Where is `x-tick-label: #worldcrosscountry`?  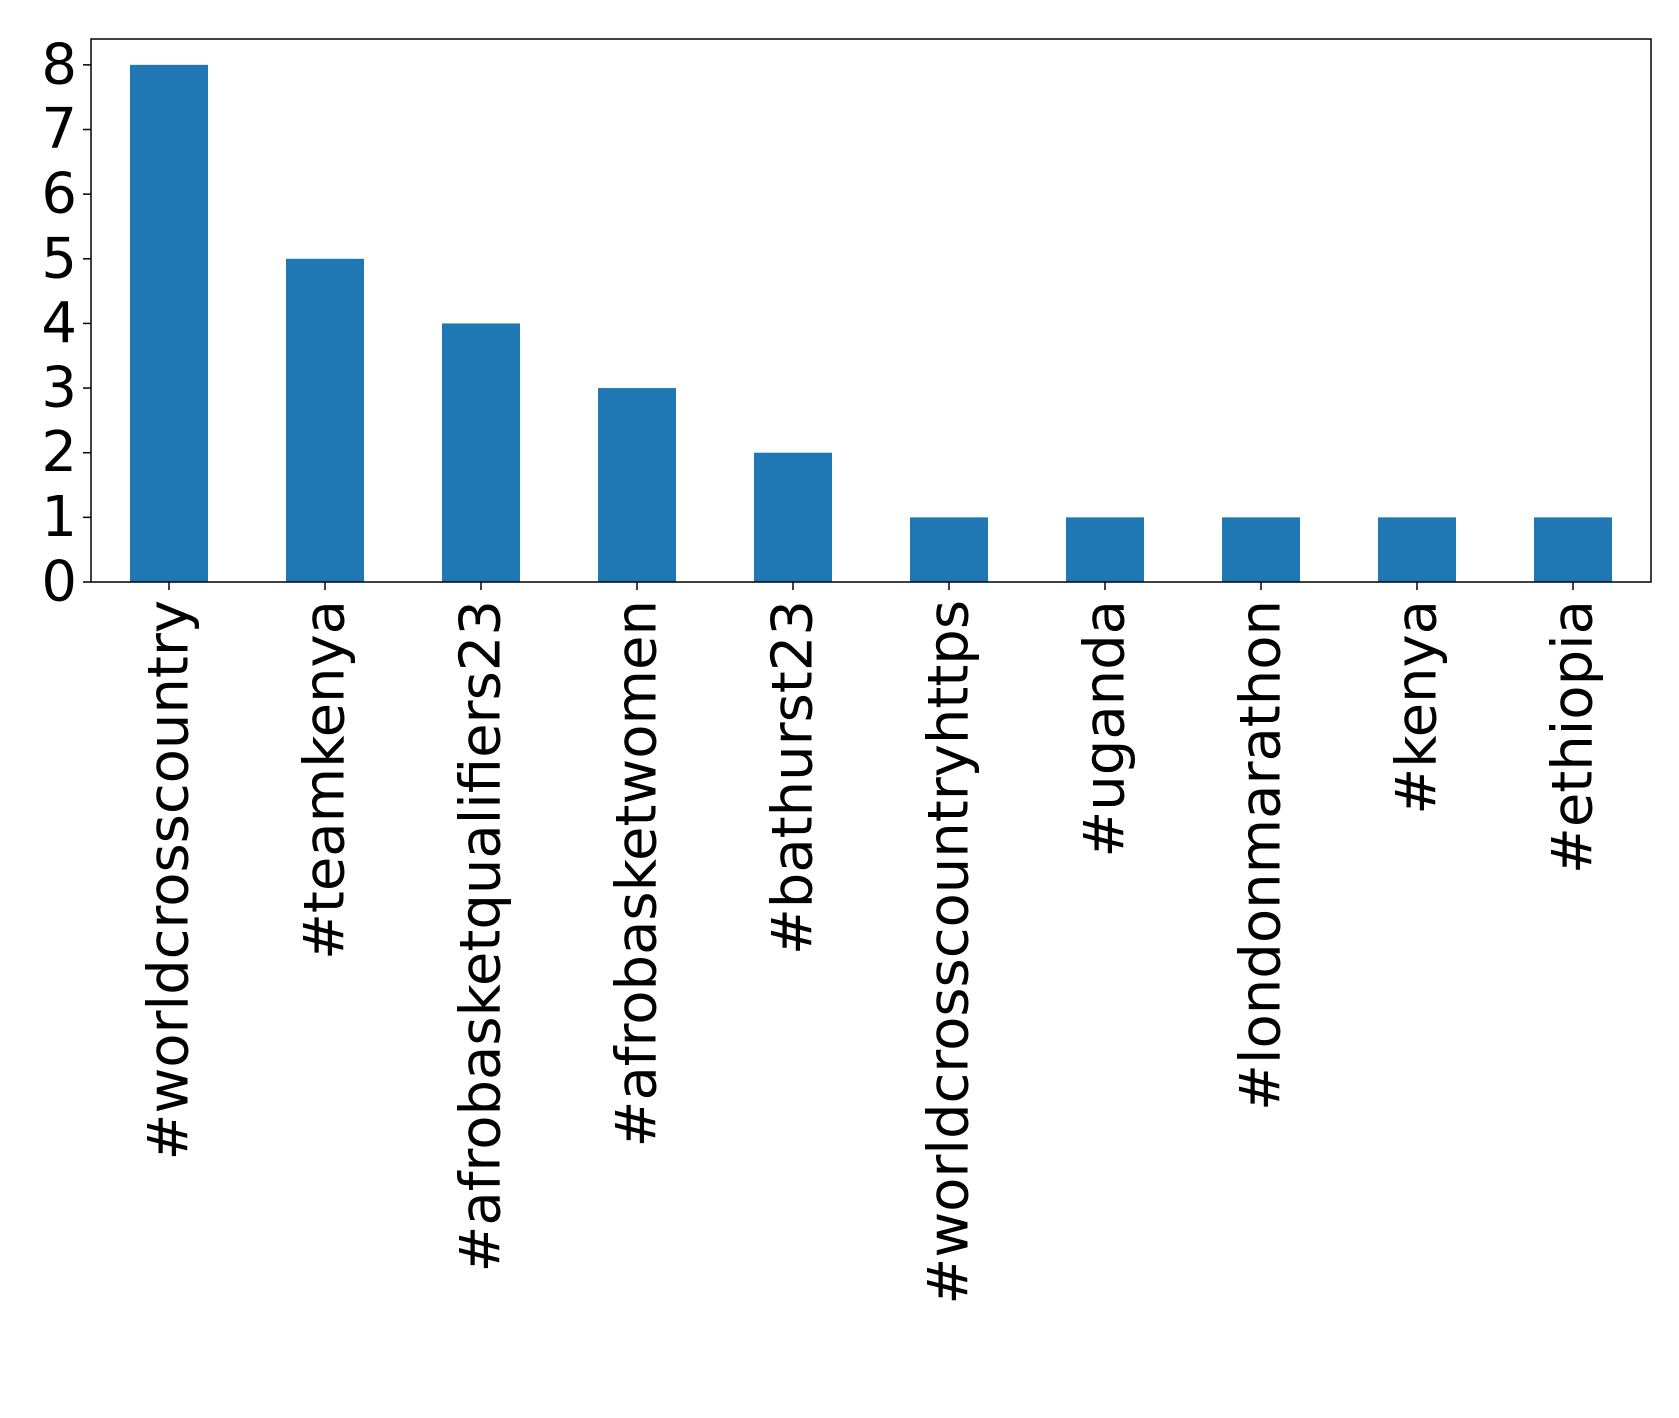 x-tick-label: #worldcrosscountry is located at coordinates (169, 880).